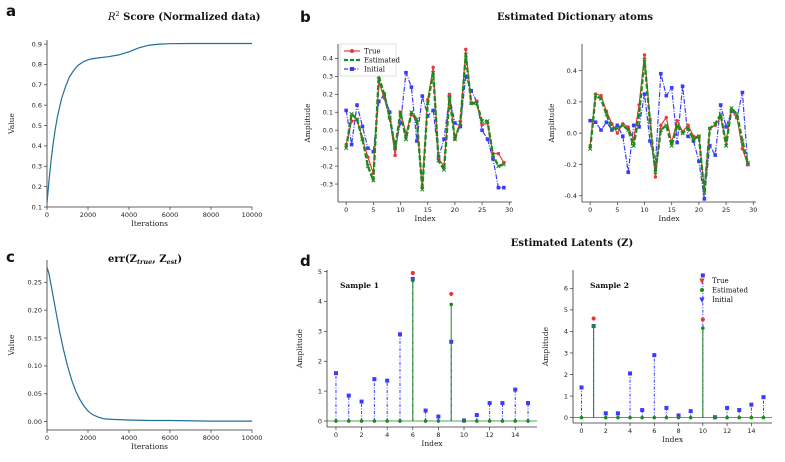 The image size is (785, 462). What do you see at coordinates (575, 17) in the screenshot?
I see `dictionary-title: Estimated Dictionary atoms` at bounding box center [575, 17].